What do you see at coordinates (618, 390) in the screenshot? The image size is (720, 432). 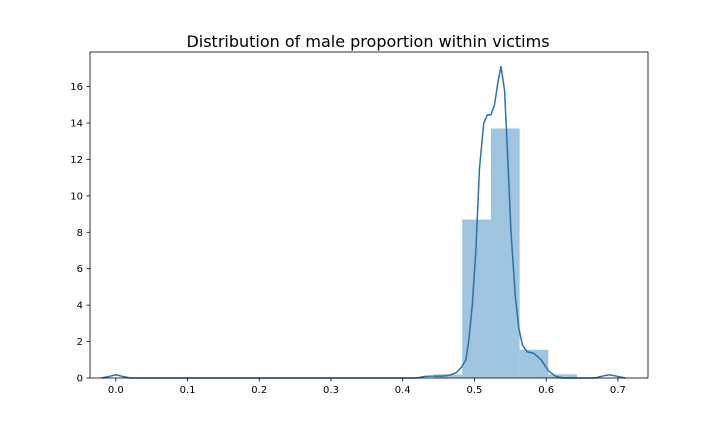 I see `x-tick-label: 0.7` at bounding box center [618, 390].